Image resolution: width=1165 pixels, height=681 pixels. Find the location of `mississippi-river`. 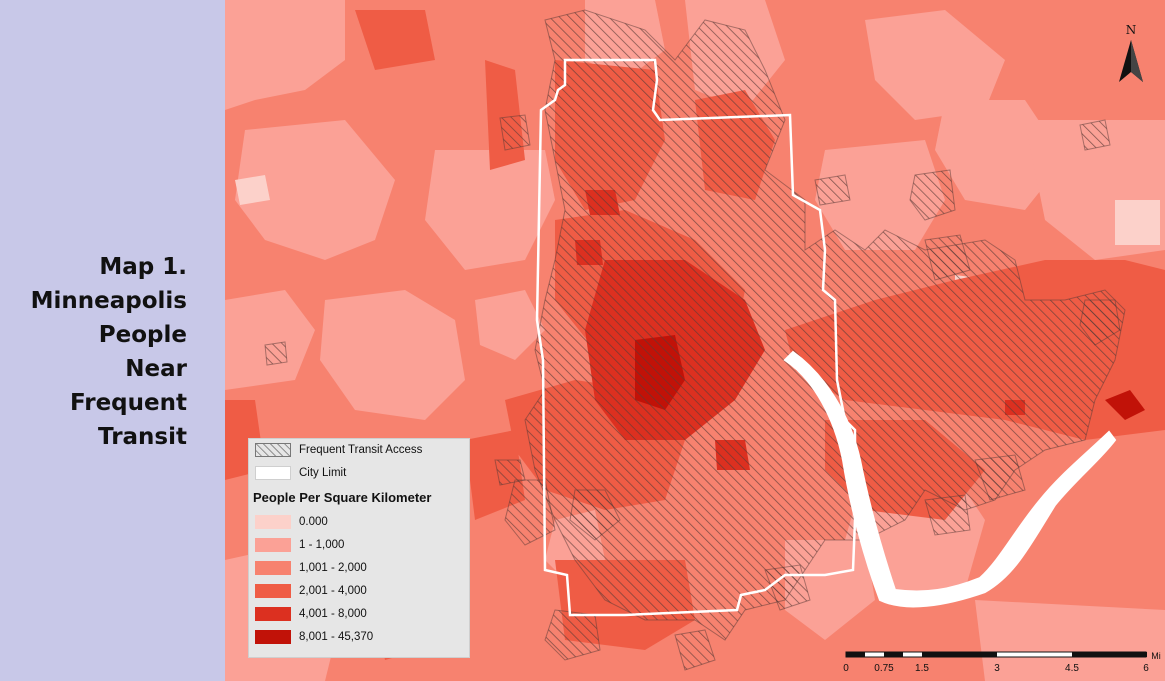

mississippi-river is located at coordinates (950, 479).